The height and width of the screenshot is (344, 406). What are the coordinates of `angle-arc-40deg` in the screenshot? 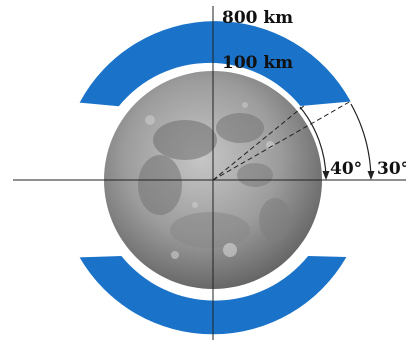 It's located at (313, 142).